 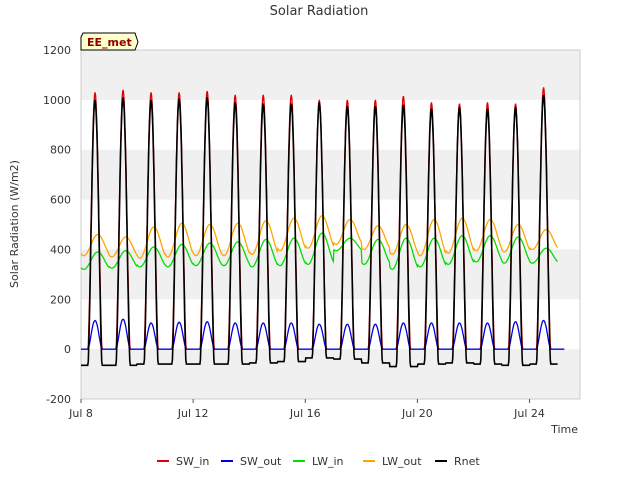 What do you see at coordinates (60, 299) in the screenshot?
I see `y-tick-label: 200` at bounding box center [60, 299].